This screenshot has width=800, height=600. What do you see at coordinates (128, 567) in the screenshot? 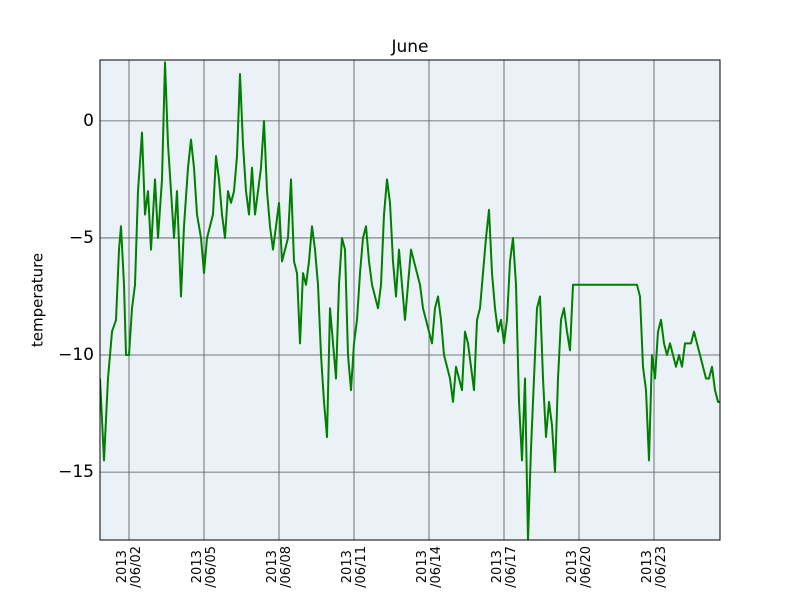
I see `x-tick-label: 2013 /06/02` at bounding box center [128, 567].